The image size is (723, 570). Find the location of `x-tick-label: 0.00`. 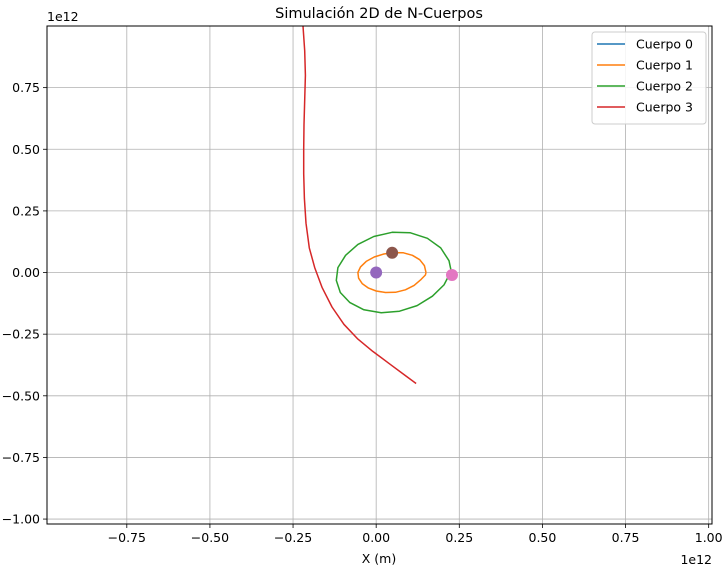

x-tick-label: 0.00 is located at coordinates (376, 537).